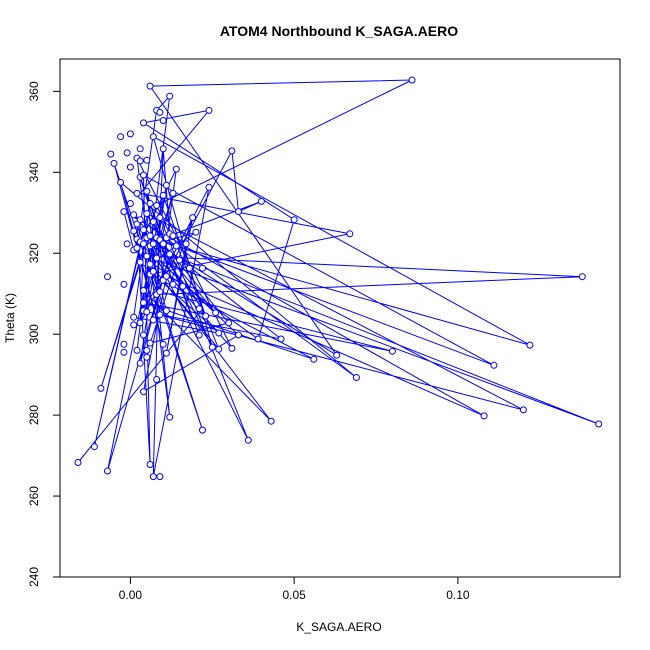  What do you see at coordinates (339, 31) in the screenshot?
I see `chart-title: ATOM4 Northbound K_SAGA.AERO` at bounding box center [339, 31].